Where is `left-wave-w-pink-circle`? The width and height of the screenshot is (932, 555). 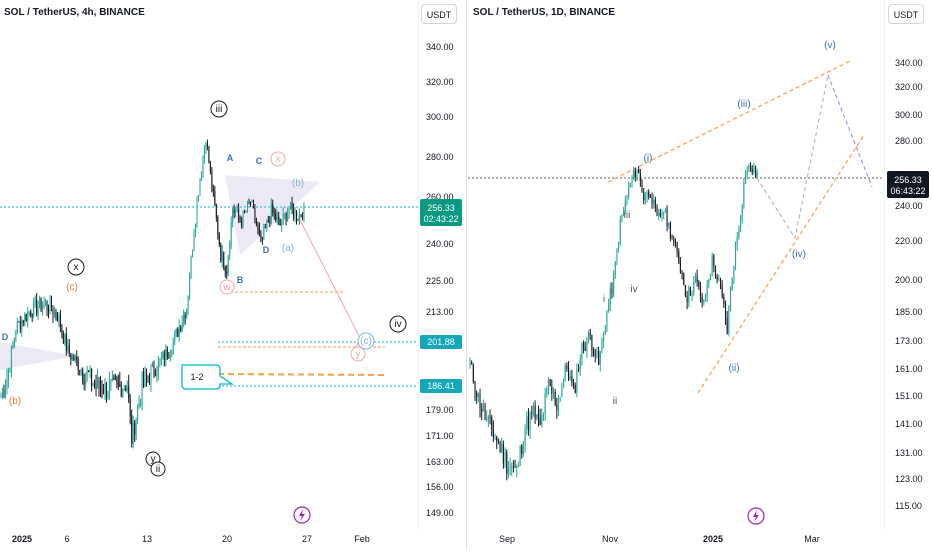 left-wave-w-pink-circle is located at coordinates (227, 287).